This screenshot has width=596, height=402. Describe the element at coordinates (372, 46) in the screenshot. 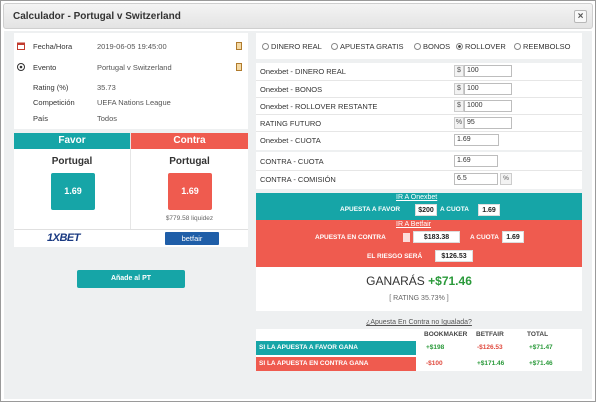

I see `radio-label: APUESTA GRATIS` at that location.